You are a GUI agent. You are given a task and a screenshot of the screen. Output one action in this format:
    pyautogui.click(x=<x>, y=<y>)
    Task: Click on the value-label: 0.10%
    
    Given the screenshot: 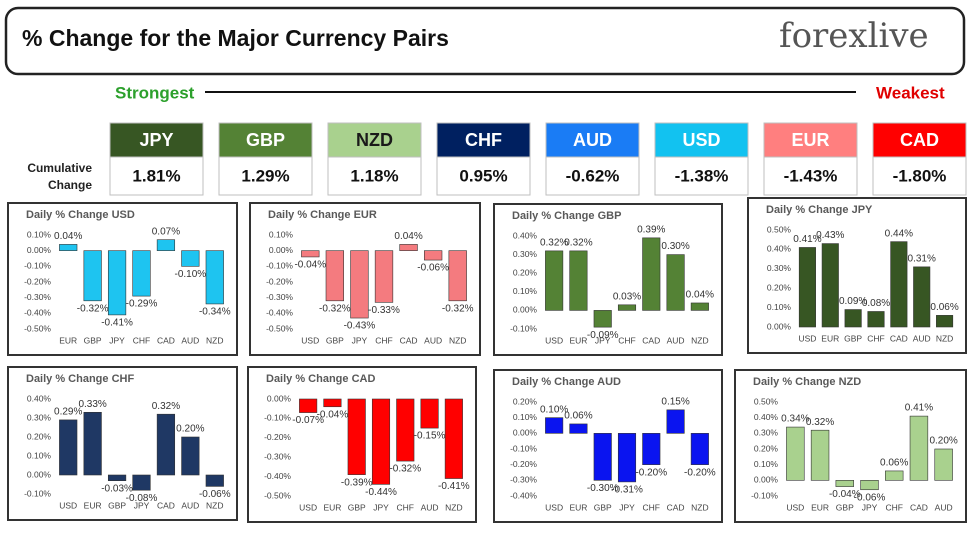 What is the action you would take?
    pyautogui.click(x=554, y=409)
    